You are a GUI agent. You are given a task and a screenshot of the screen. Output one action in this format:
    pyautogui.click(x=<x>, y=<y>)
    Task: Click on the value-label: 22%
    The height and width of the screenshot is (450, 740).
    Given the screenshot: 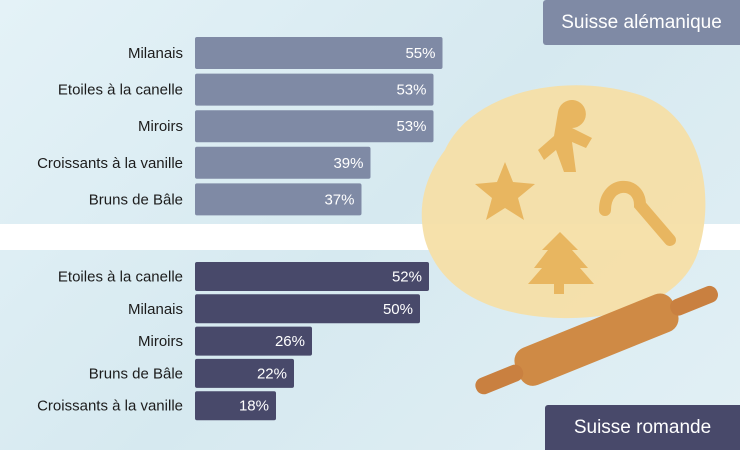 What is the action you would take?
    pyautogui.click(x=272, y=373)
    